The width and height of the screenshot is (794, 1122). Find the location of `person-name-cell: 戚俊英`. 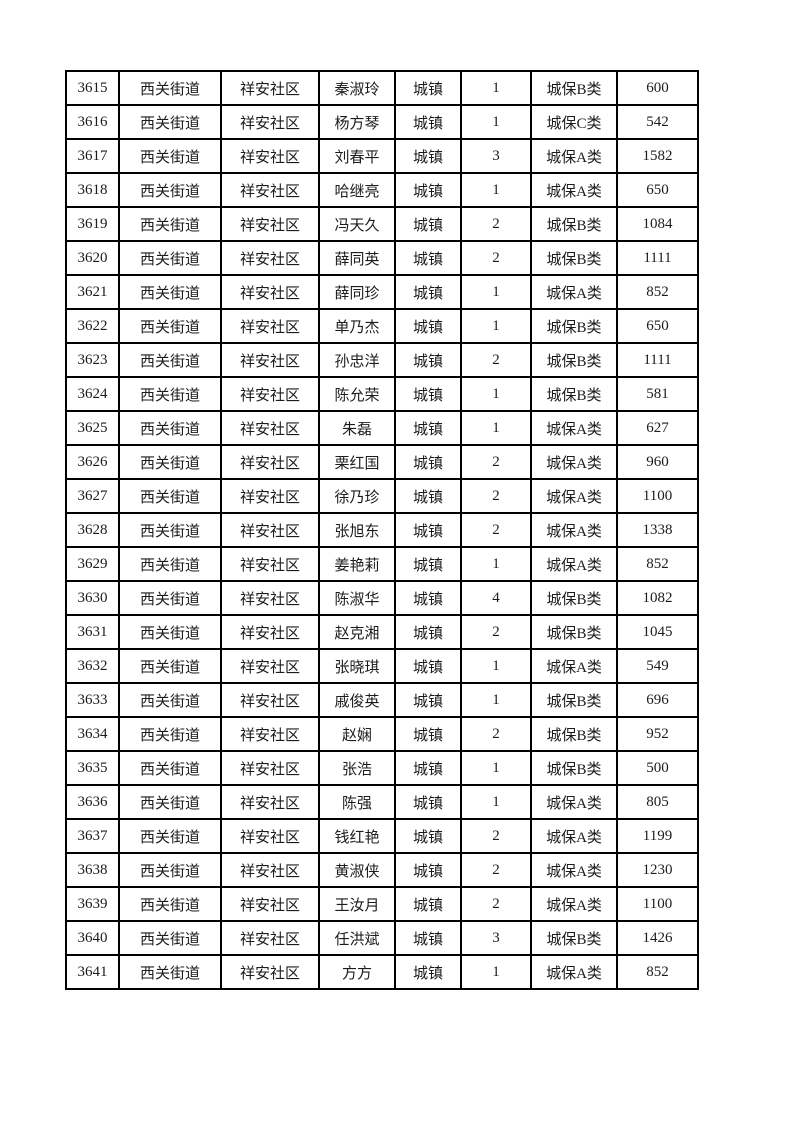

person-name-cell: 戚俊英 is located at coordinates (357, 700).